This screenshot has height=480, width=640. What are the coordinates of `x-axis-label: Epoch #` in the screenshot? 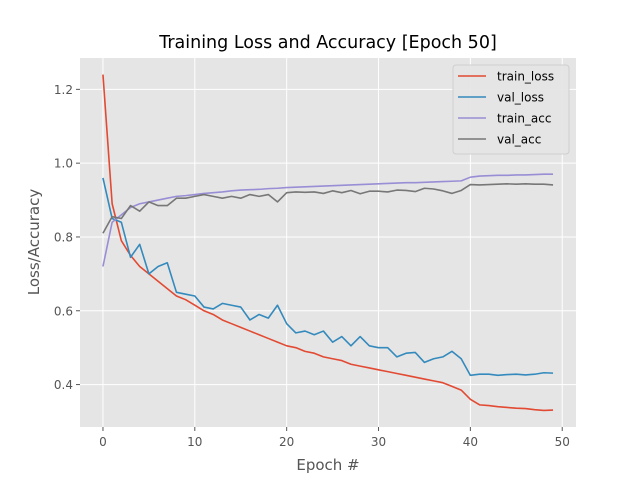 It's located at (327, 465).